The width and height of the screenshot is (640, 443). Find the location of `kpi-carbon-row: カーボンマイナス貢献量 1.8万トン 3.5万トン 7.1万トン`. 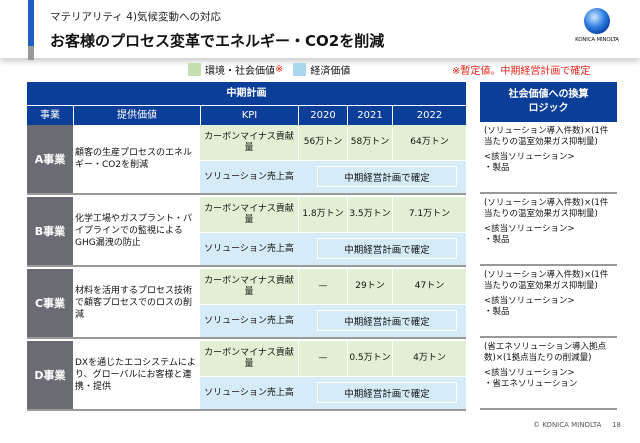

kpi-carbon-row: カーボンマイナス貢献量 1.8万トン 3.5万トン 7.1万トン is located at coordinates (333, 214).